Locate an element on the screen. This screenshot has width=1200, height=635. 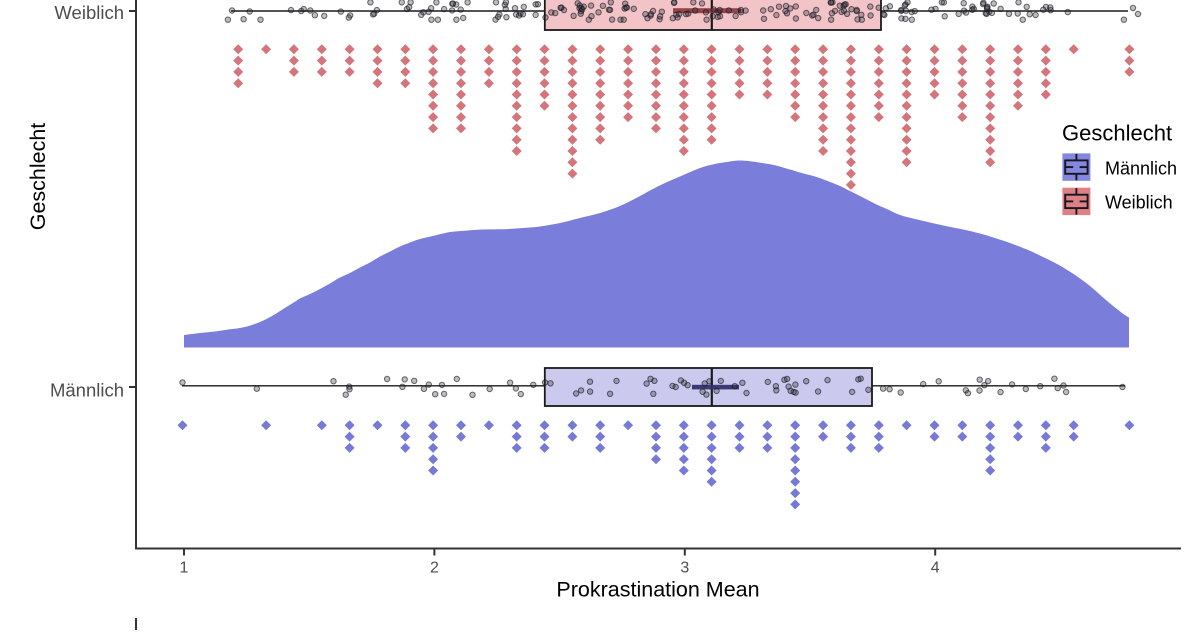
svg-text: 2 is located at coordinates (434, 568).